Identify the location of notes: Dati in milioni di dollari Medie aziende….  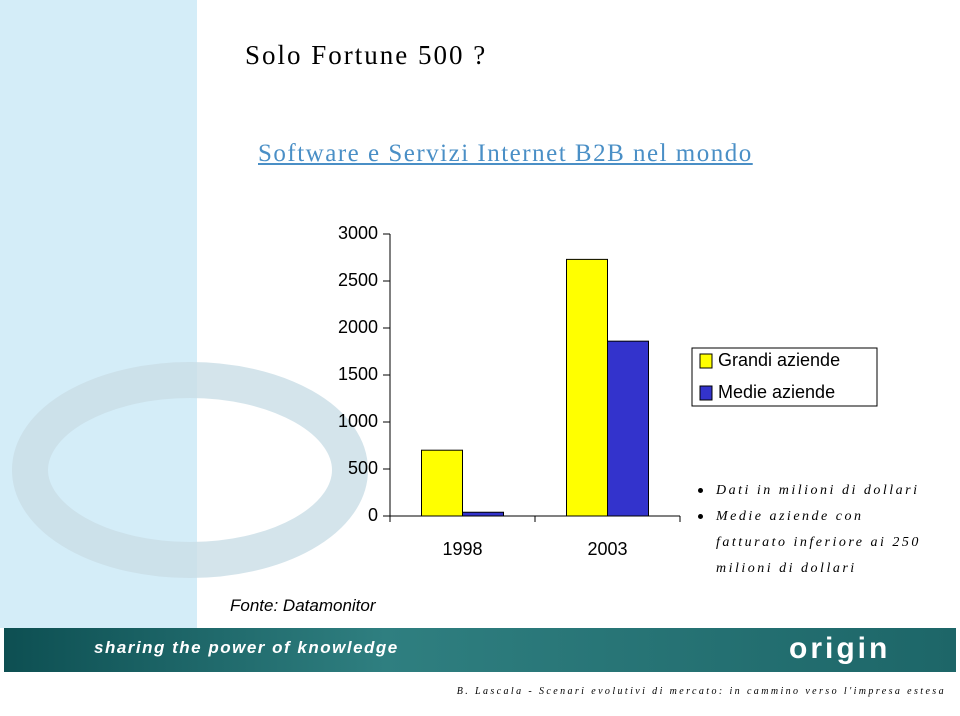
(818, 530).